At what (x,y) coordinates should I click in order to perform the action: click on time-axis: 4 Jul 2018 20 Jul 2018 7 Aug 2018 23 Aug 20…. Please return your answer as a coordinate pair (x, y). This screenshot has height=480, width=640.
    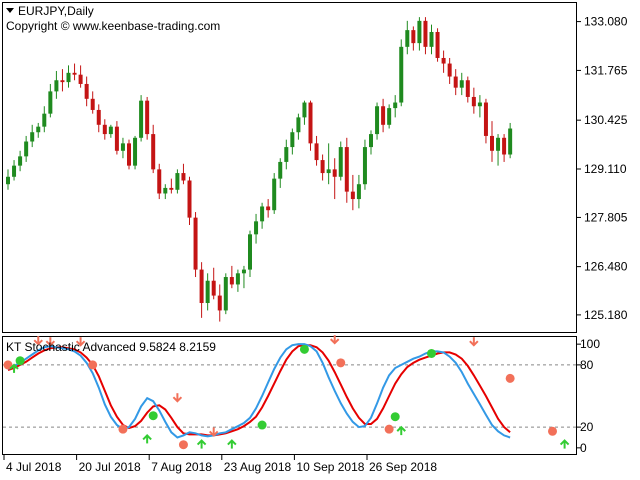
    Looking at the image, I should click on (220, 464).